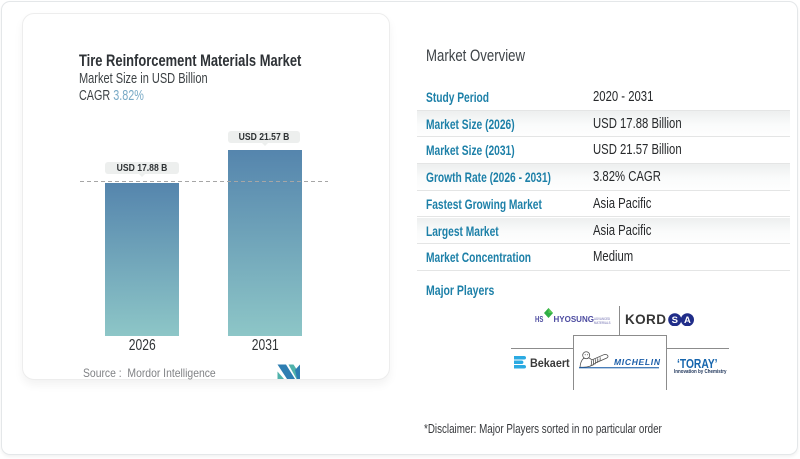  What do you see at coordinates (637, 362) in the screenshot?
I see `svg-text: MICHELIN` at bounding box center [637, 362].